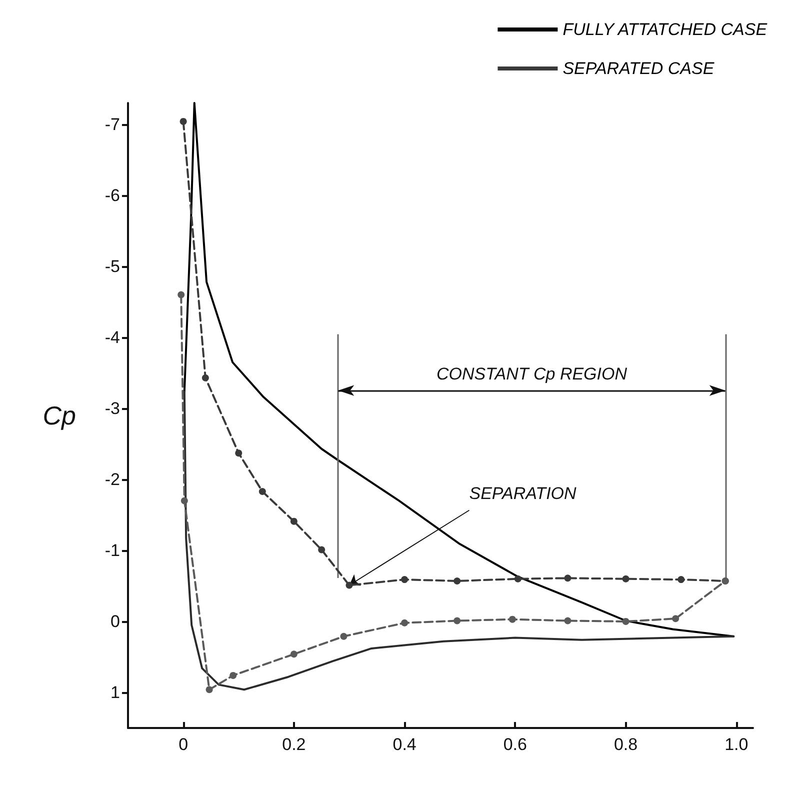  Describe the element at coordinates (112, 124) in the screenshot. I see `y-tick-label: -7` at that location.